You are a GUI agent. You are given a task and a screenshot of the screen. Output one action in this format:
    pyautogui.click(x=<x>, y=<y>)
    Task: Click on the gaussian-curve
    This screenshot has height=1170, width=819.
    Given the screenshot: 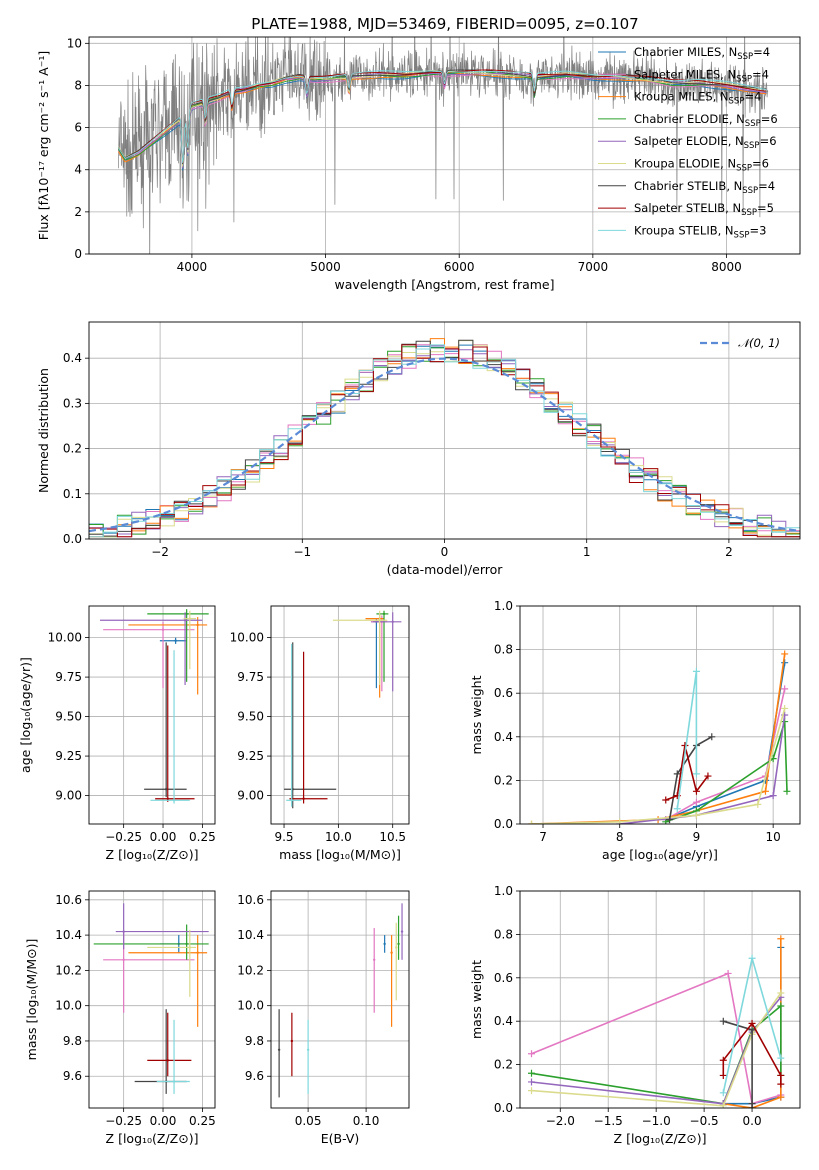 What is the action you would take?
    pyautogui.click(x=443, y=445)
    